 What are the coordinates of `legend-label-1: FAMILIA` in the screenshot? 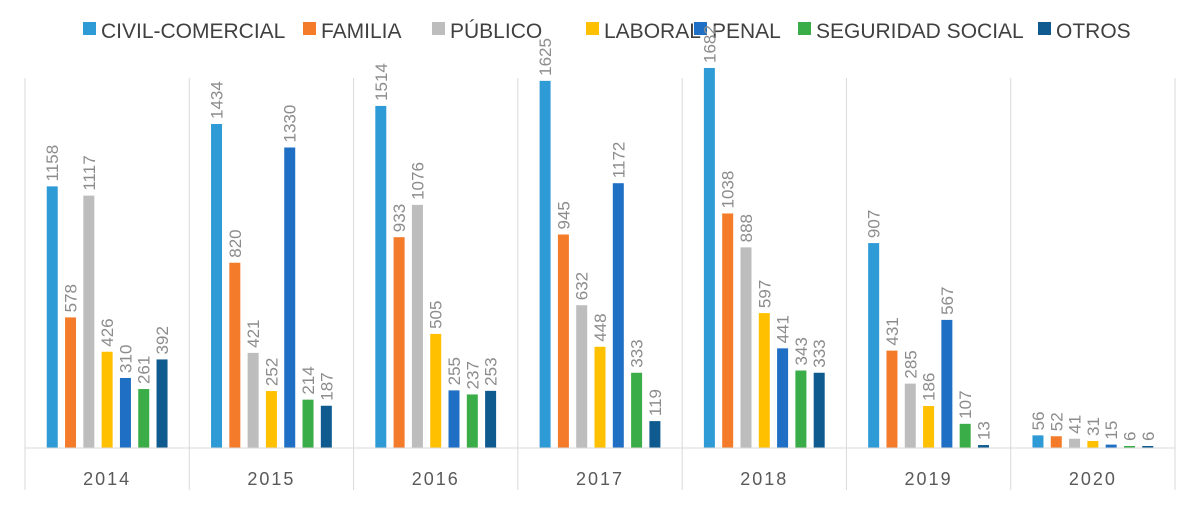 It's located at (361, 31).